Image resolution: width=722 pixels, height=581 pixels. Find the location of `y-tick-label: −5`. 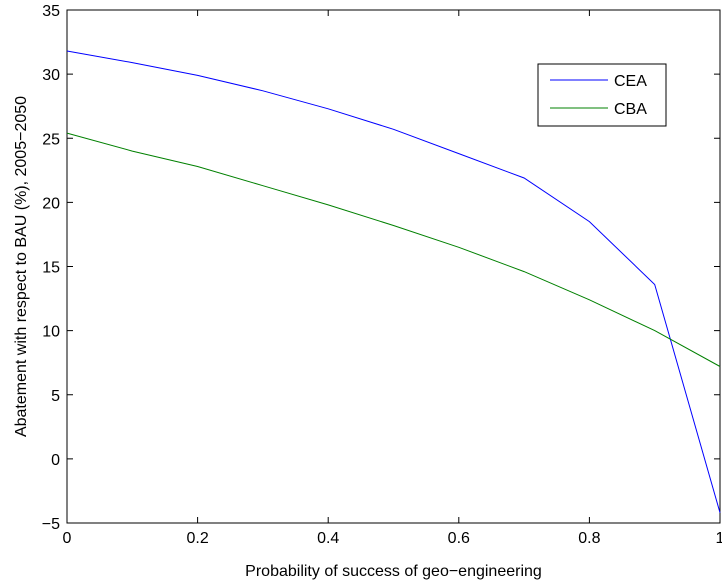

y-tick-label: −5 is located at coordinates (51, 524).